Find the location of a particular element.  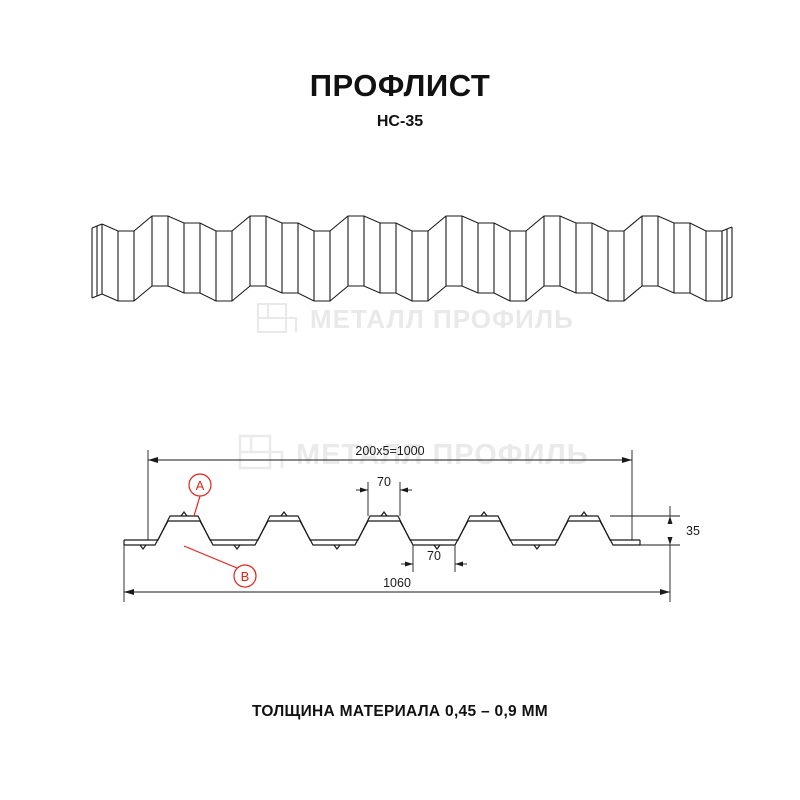

dimension-rib-top: 70 is located at coordinates (384, 482).